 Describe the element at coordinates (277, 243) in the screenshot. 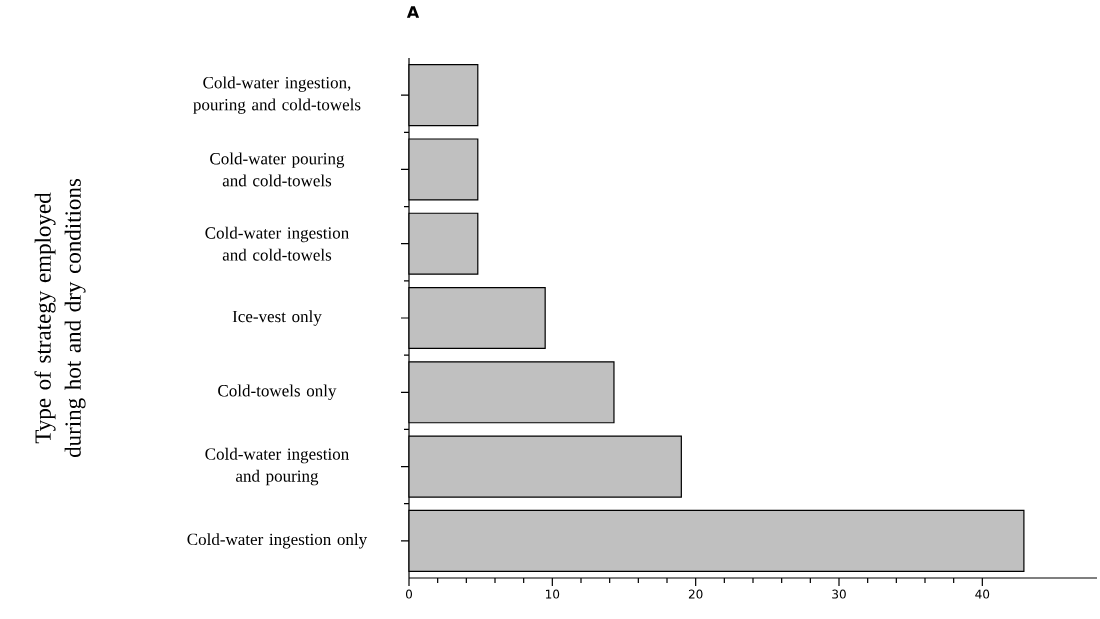

I see `y-tick-label: Cold-water ingestion and cold-towels` at that location.